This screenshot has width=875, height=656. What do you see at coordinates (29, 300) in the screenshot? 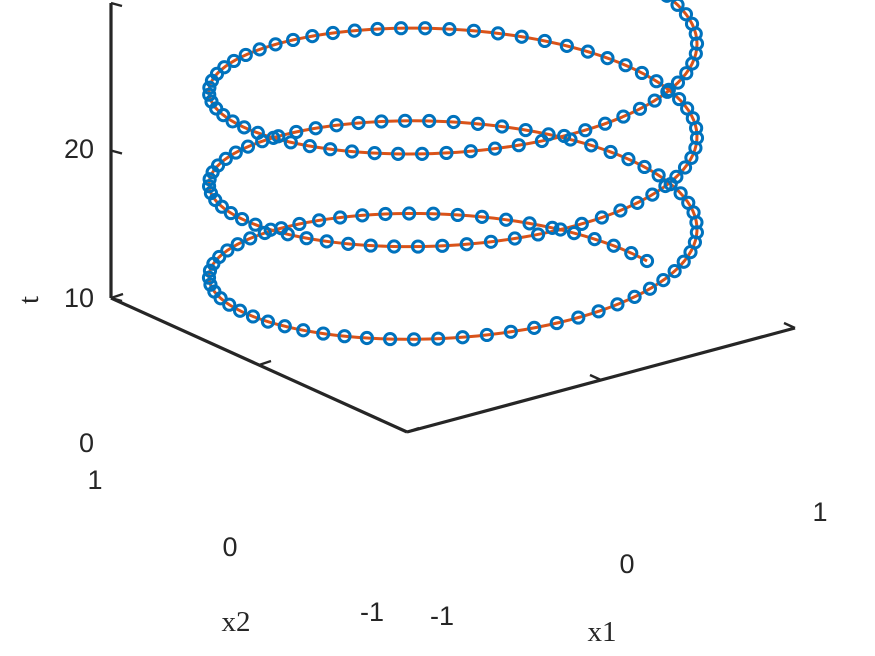
I see `z-axis-label: t` at bounding box center [29, 300].